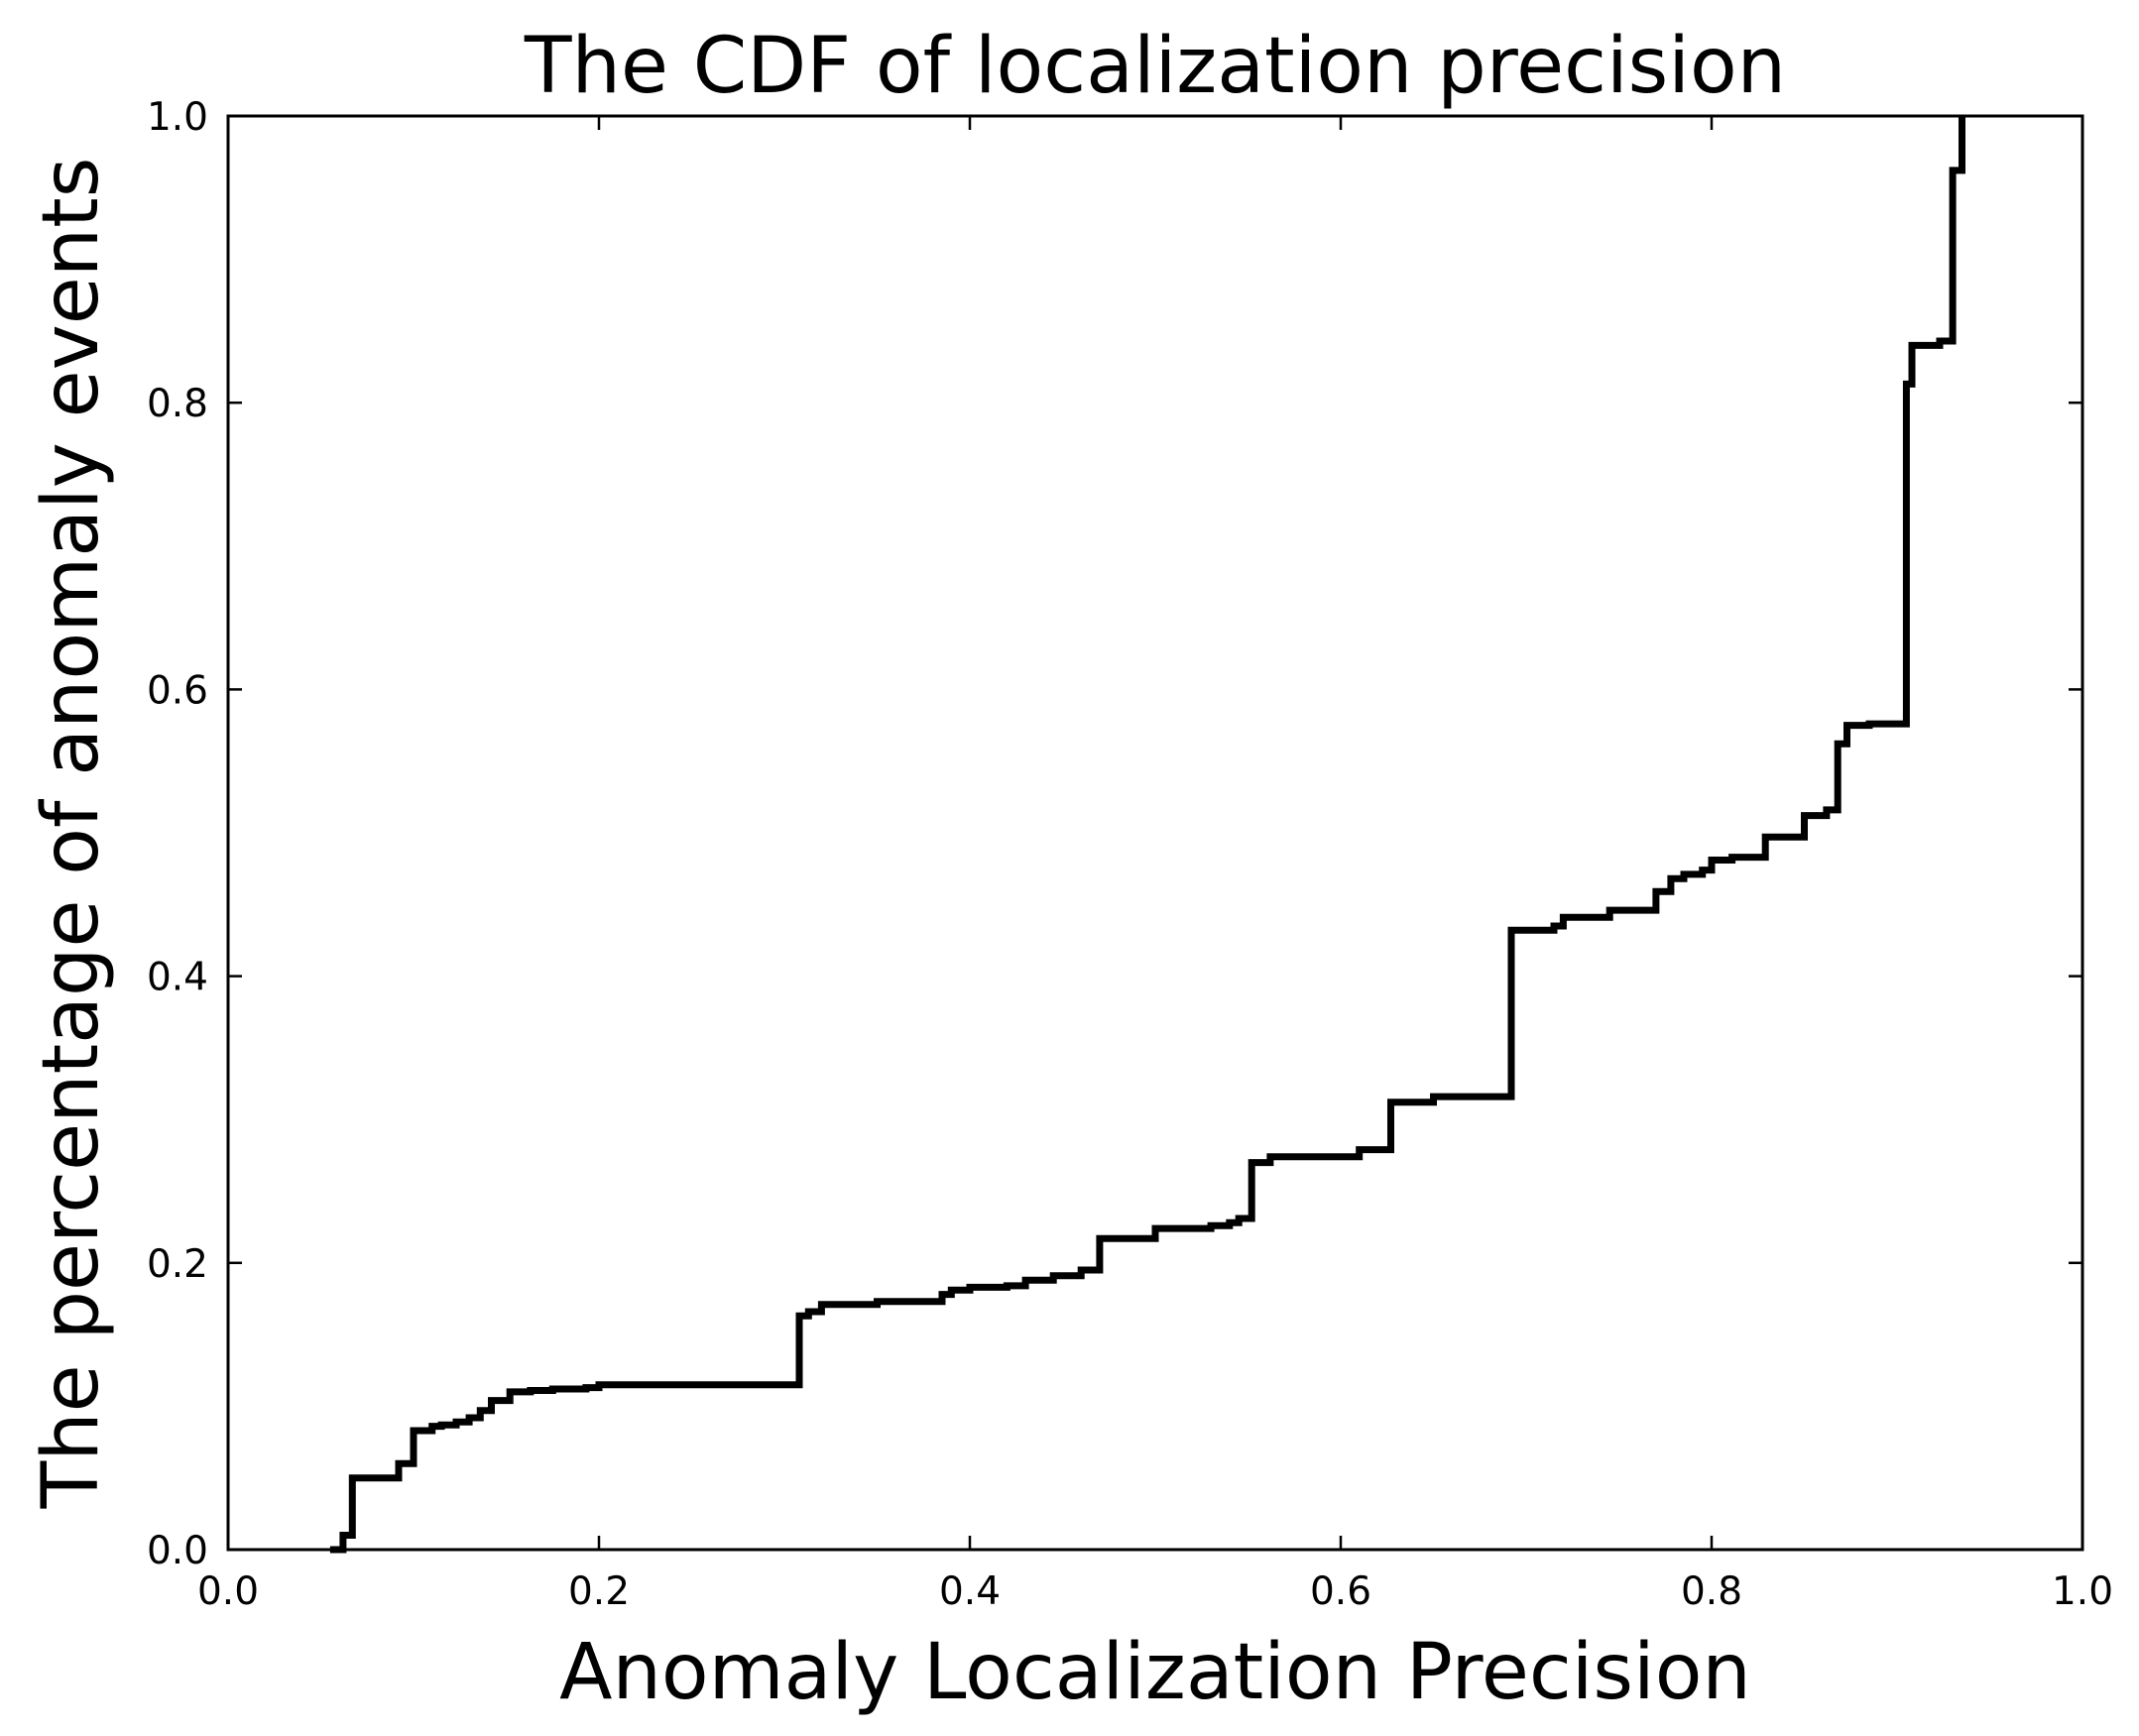 The image size is (2139, 1736). I want to click on y-axis-label: The percentage of anomaly events, so click(71, 834).